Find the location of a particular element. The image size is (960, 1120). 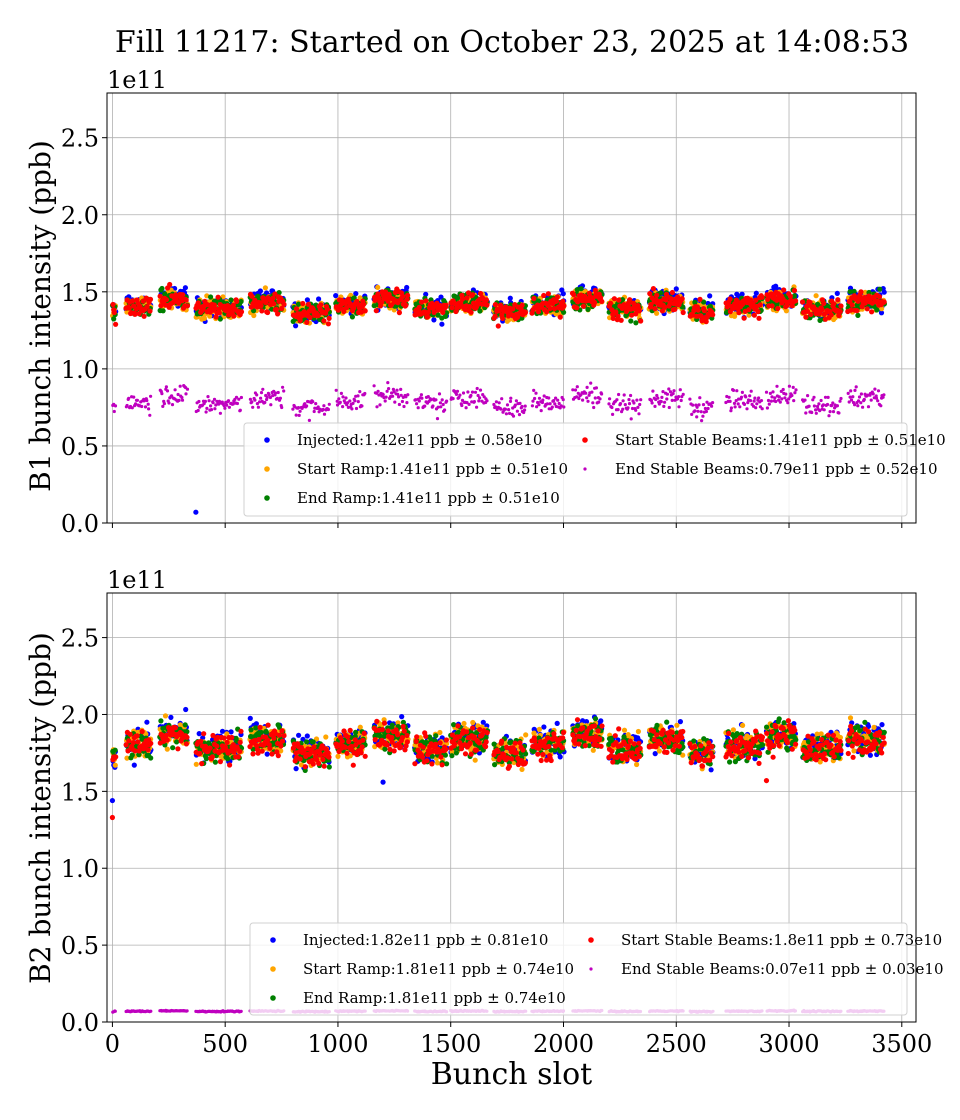

legend-entry: End Ramp:1.41e11 ppb ± 0.51e10 is located at coordinates (428, 498).